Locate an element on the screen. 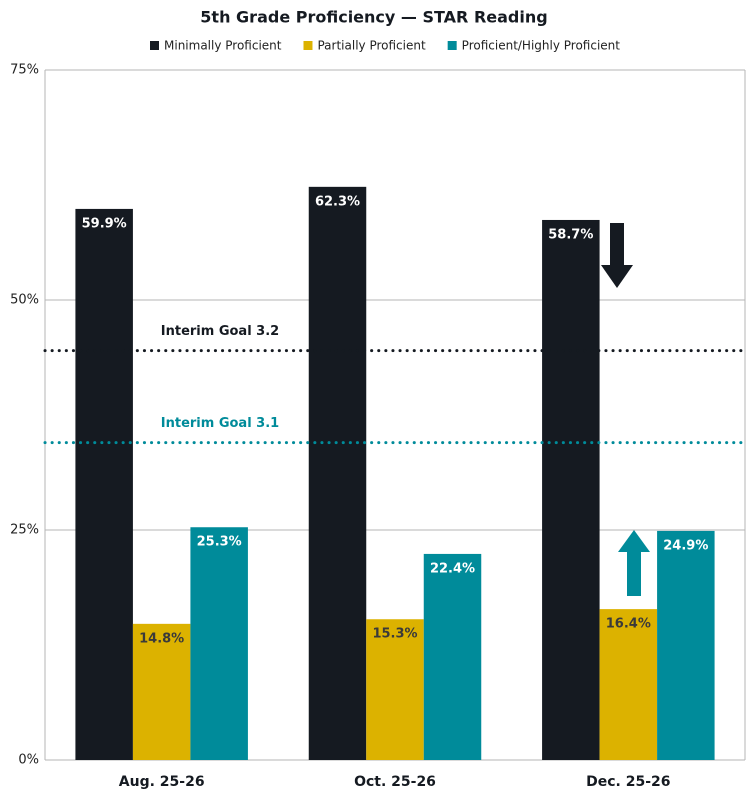  x-tick-label: Oct. 25-26 is located at coordinates (395, 782).